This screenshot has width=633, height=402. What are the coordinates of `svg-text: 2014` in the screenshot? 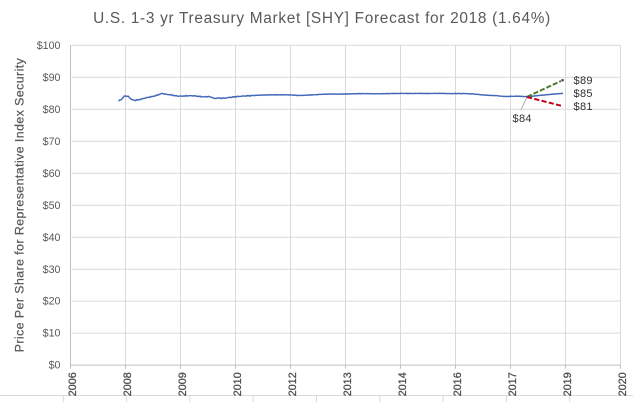 It's located at (403, 384).